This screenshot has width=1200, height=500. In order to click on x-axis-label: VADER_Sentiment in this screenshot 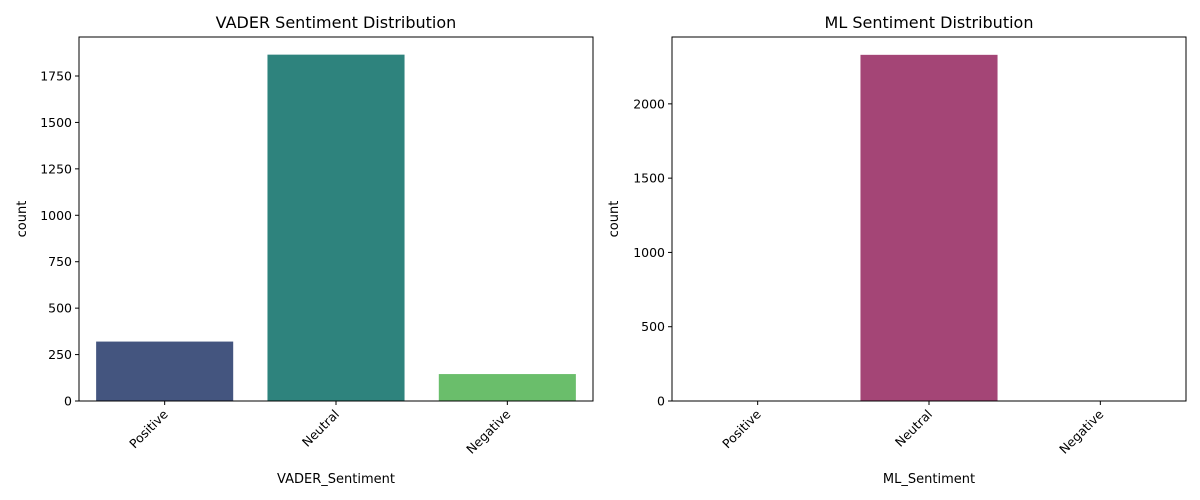, I will do `click(336, 479)`.